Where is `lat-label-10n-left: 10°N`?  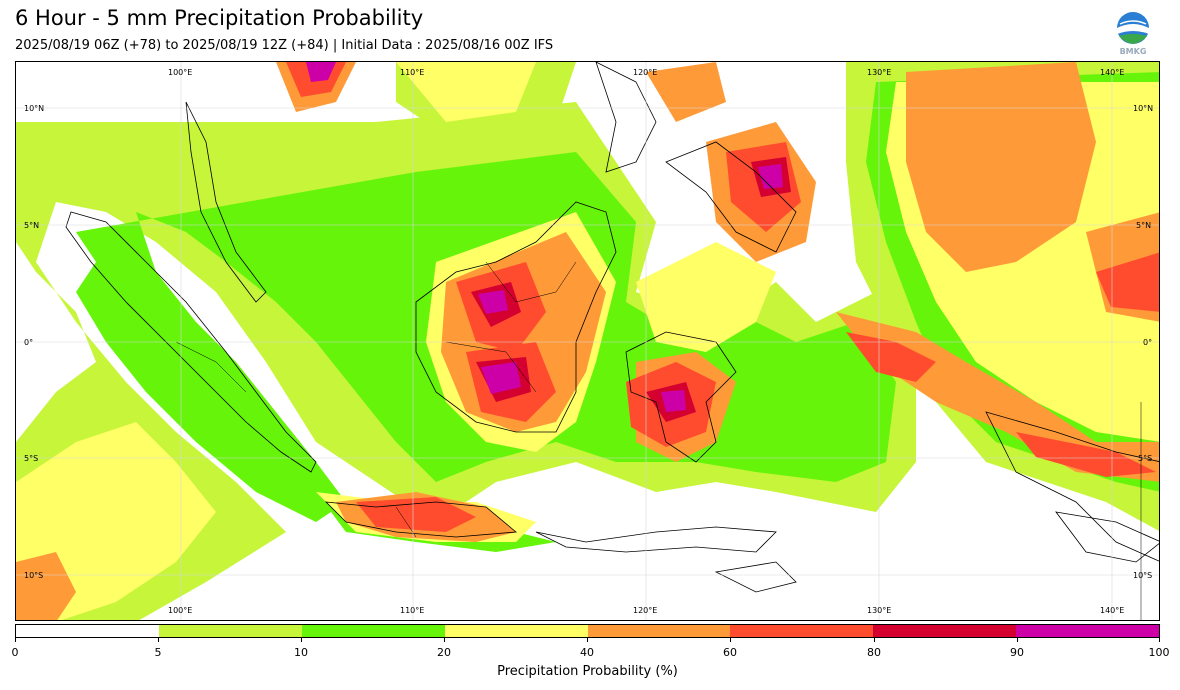 lat-label-10n-left: 10°N is located at coordinates (34, 108).